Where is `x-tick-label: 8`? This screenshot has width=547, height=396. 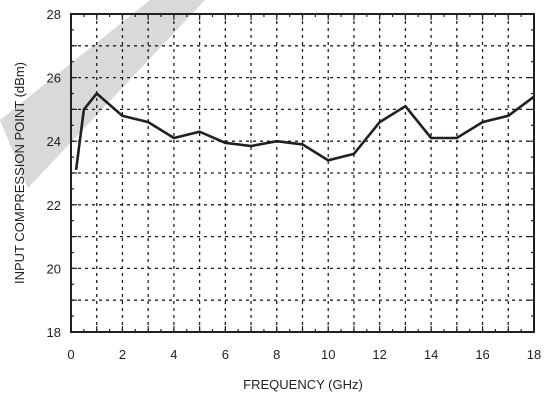 x-tick-label: 8 is located at coordinates (276, 354).